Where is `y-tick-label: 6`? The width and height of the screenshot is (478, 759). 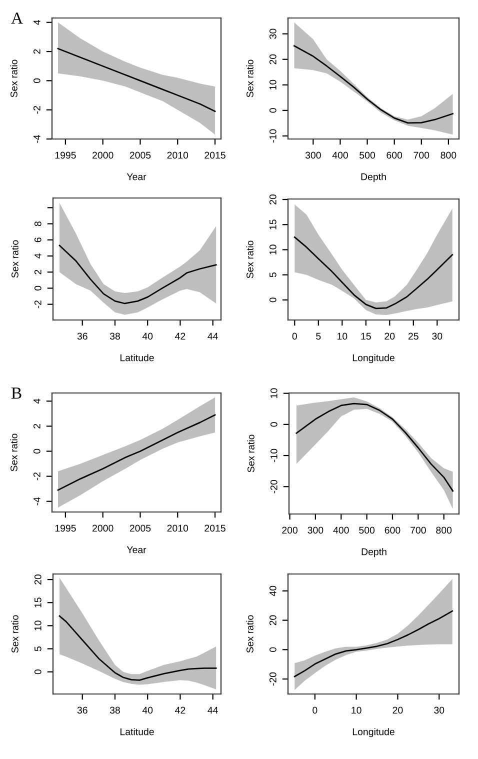
y-tick-label: 6 is located at coordinates (38, 240).